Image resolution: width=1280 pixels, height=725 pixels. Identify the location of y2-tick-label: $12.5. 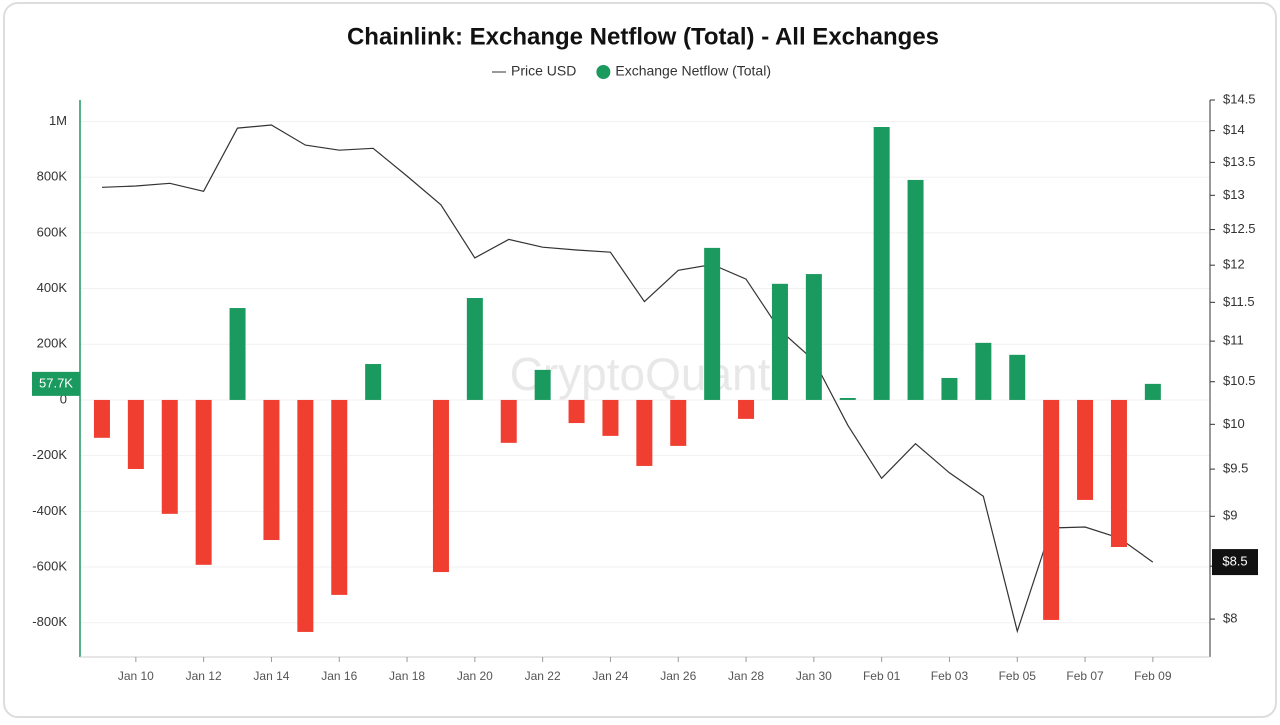
(1239, 228).